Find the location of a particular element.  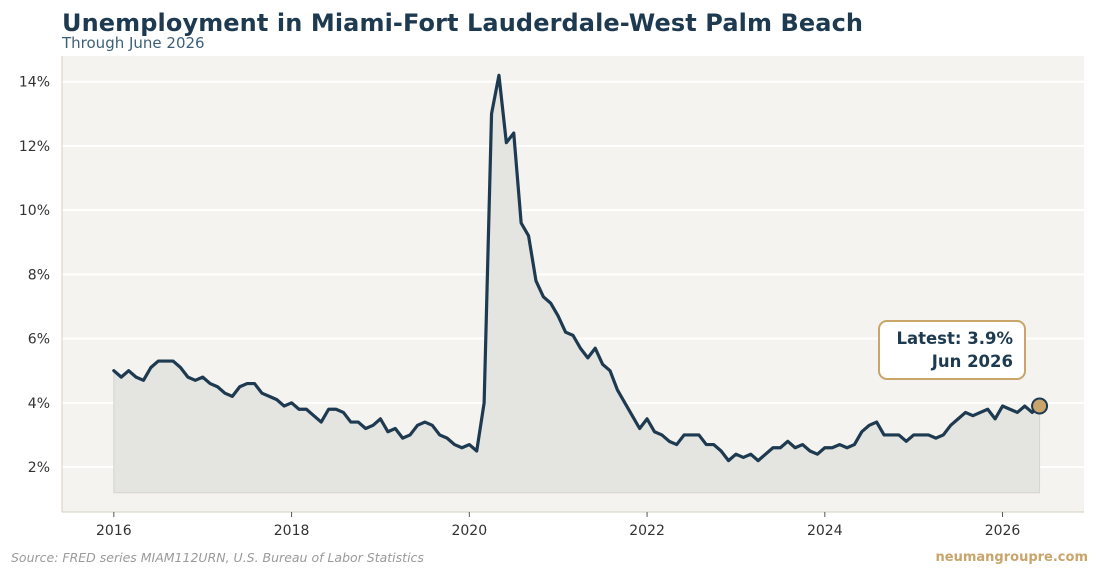

x-tick-label: 2022 is located at coordinates (647, 531).